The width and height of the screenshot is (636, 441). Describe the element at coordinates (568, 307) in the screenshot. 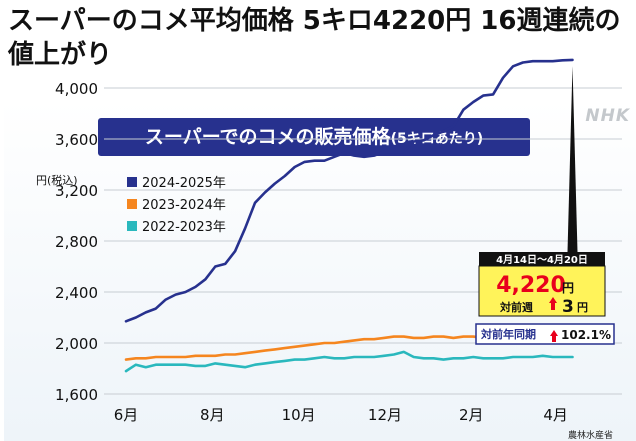

I see `callout-wow-value: 3` at that location.